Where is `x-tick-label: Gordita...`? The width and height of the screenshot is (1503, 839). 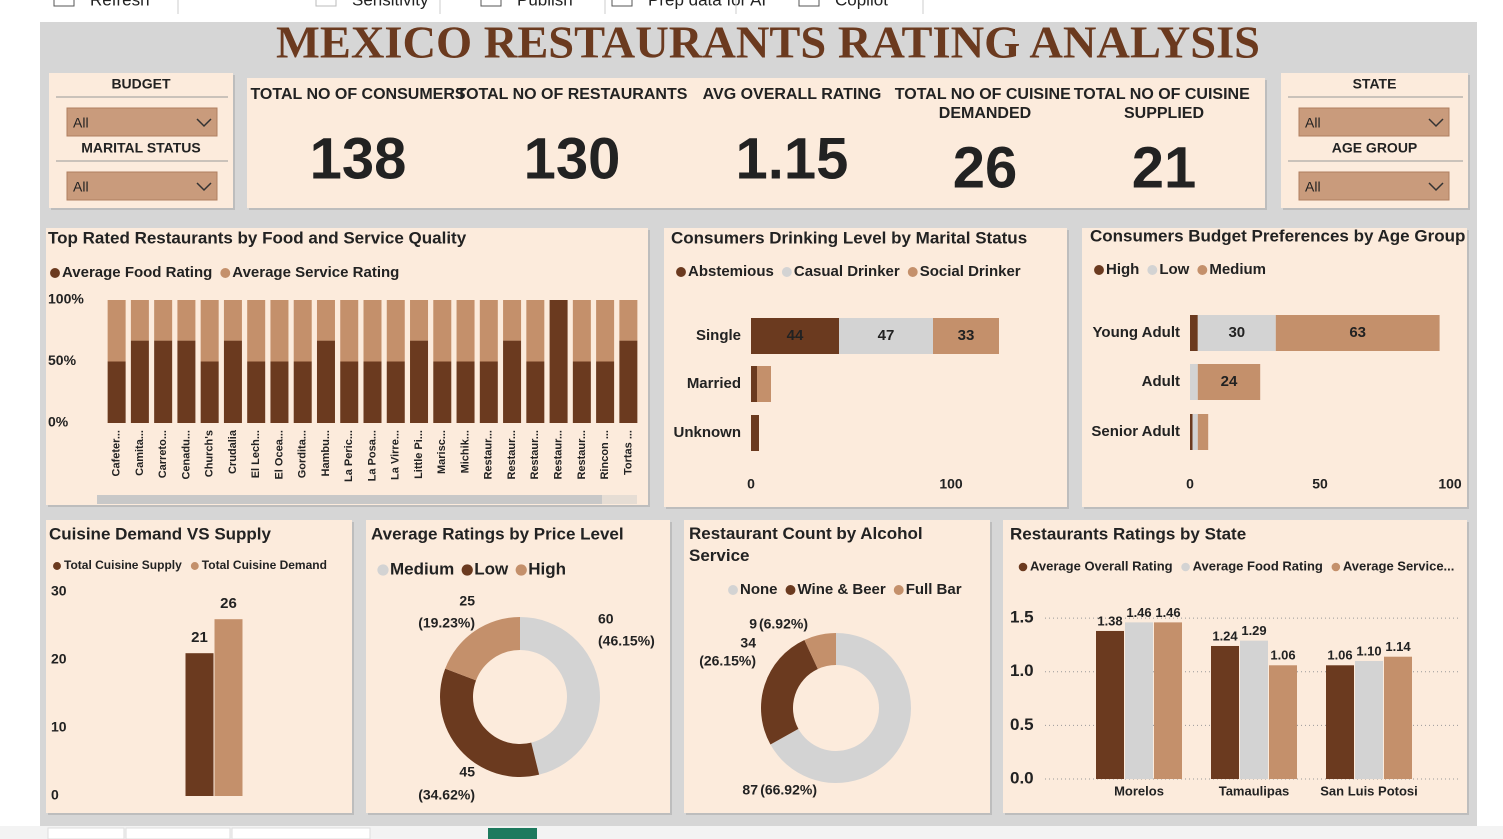 x-tick-label: Gordita... is located at coordinates (303, 454).